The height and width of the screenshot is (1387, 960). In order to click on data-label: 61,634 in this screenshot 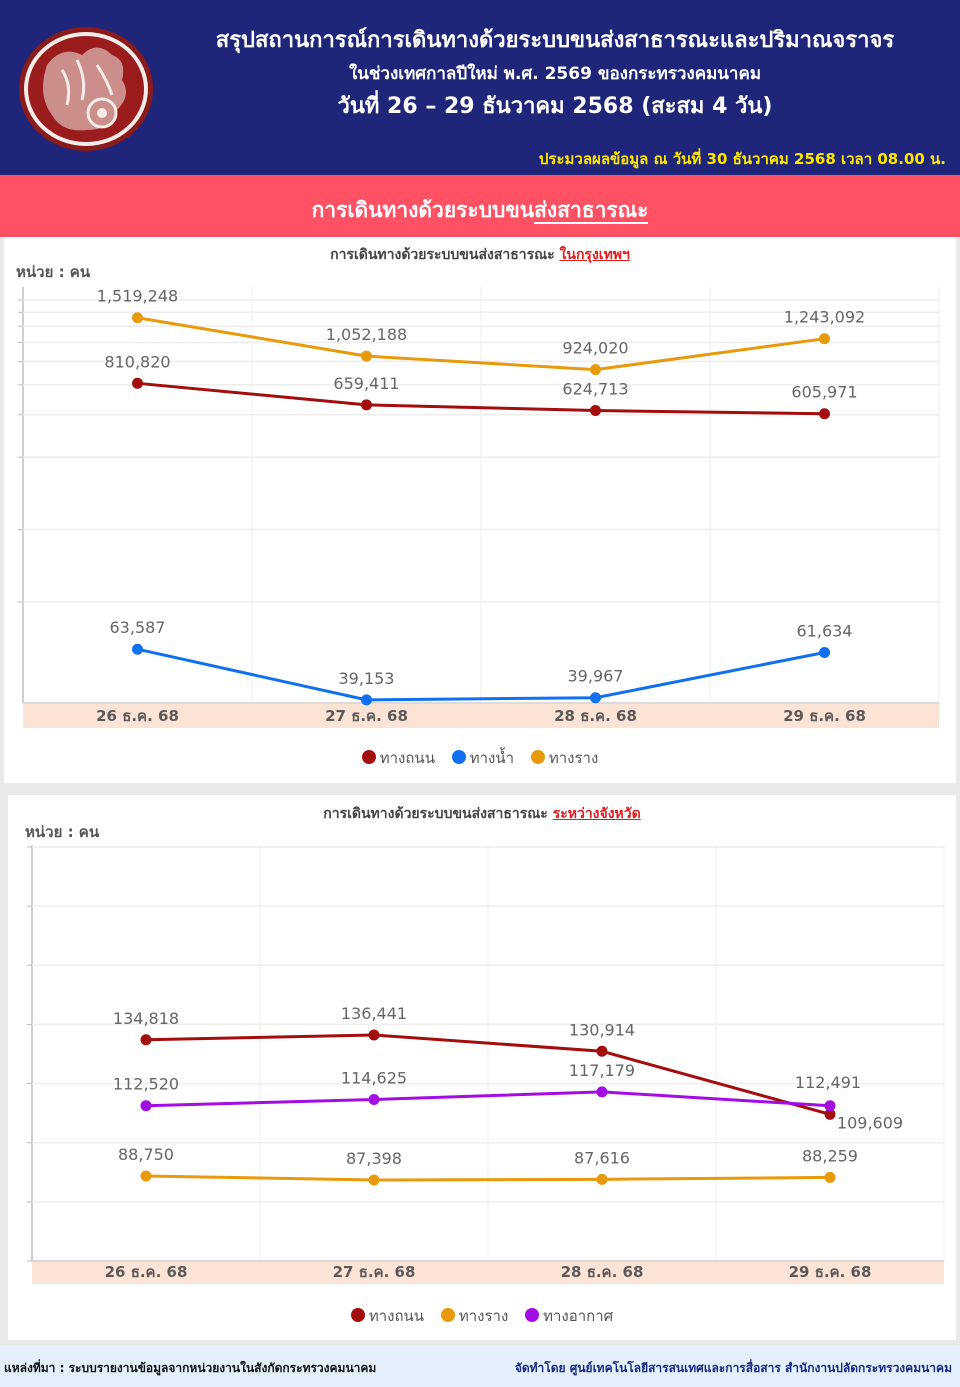, I will do `click(825, 630)`.